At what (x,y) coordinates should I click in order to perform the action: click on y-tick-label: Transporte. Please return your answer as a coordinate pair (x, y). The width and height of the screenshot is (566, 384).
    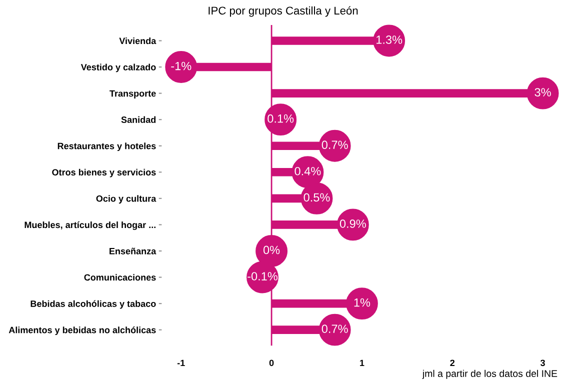
    Looking at the image, I should click on (133, 94).